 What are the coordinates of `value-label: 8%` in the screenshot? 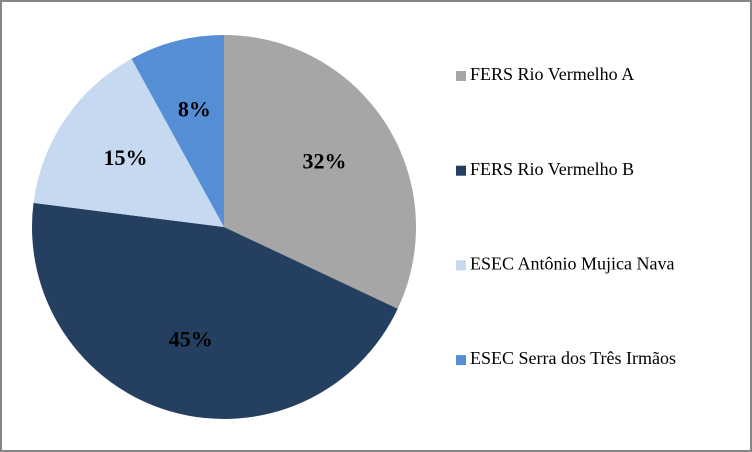 It's located at (194, 109).